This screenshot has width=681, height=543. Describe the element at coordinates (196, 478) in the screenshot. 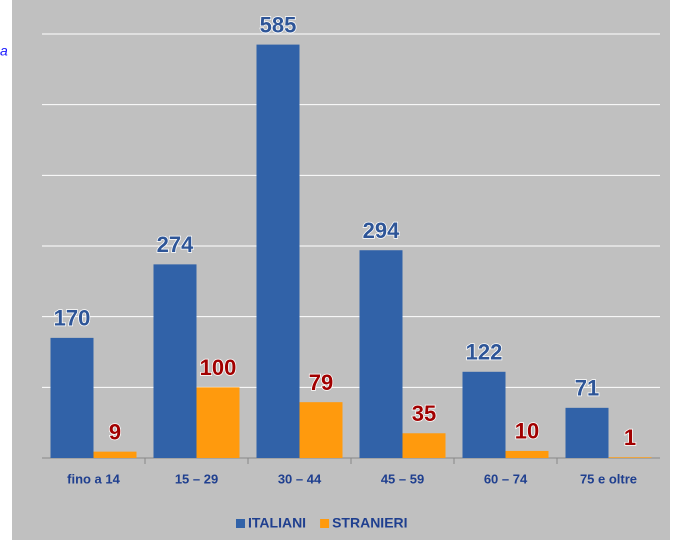

I see `x-tick-label: 15 – 29` at that location.